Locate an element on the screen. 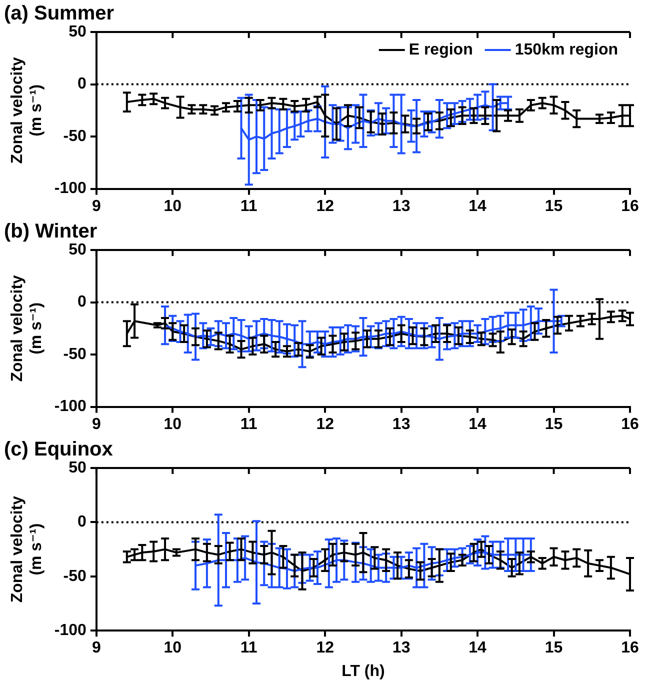 The width and height of the screenshot is (652, 685). chart-title: (a) Summer is located at coordinates (59, 13).